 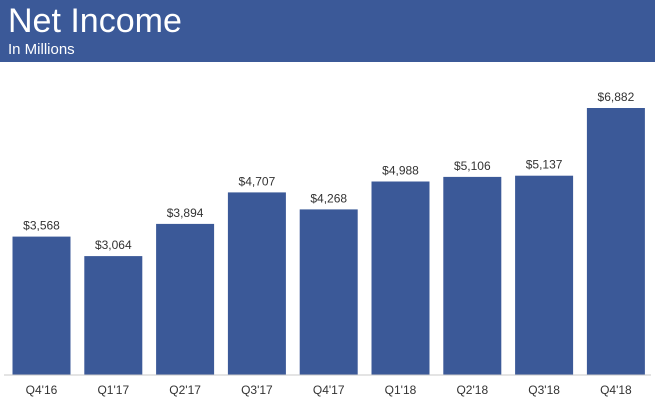 I want to click on bar-value-label-4: $4,268, so click(x=328, y=198).